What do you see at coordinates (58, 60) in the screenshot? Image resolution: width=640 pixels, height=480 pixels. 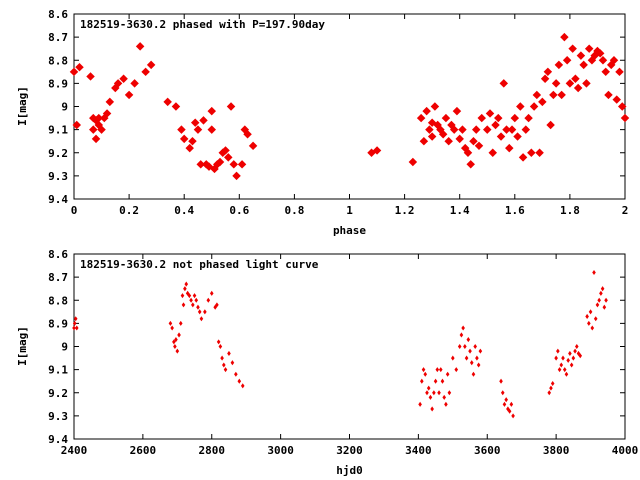 I see `y-tick-label: 8.8` at bounding box center [58, 60].